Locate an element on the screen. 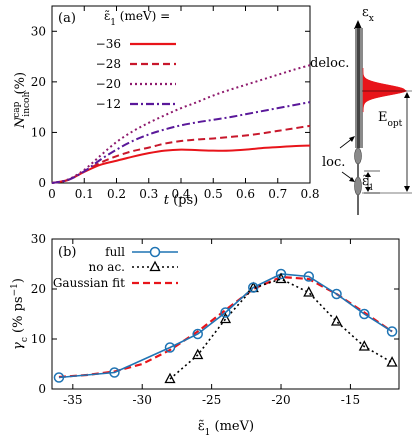  e-opt-arrow-top is located at coordinates (407, 95).